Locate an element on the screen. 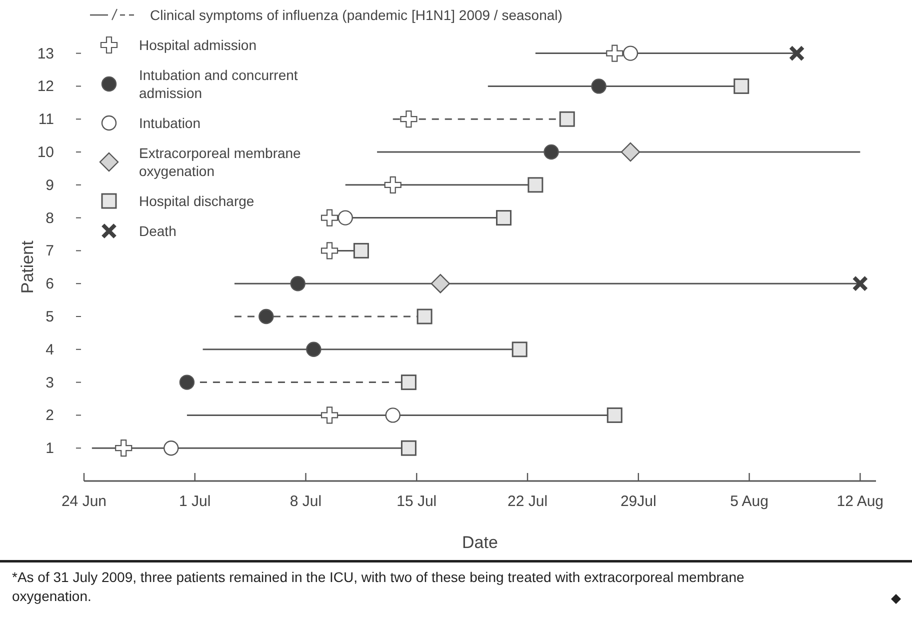 Image resolution: width=912 pixels, height=631 pixels. y-tick-label: 6 is located at coordinates (50, 284).